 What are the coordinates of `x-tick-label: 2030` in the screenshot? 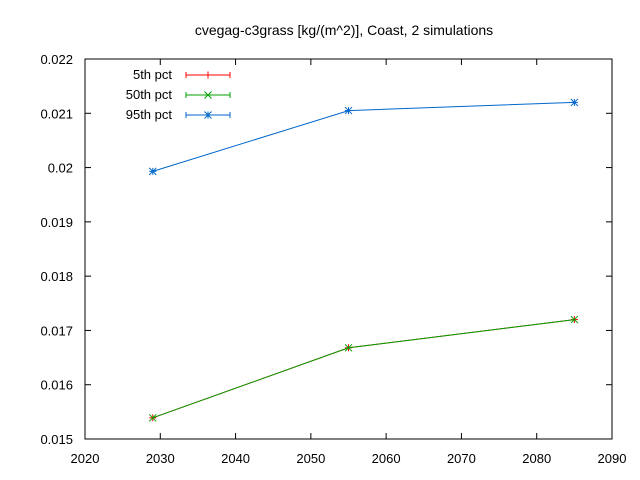 It's located at (160, 458).